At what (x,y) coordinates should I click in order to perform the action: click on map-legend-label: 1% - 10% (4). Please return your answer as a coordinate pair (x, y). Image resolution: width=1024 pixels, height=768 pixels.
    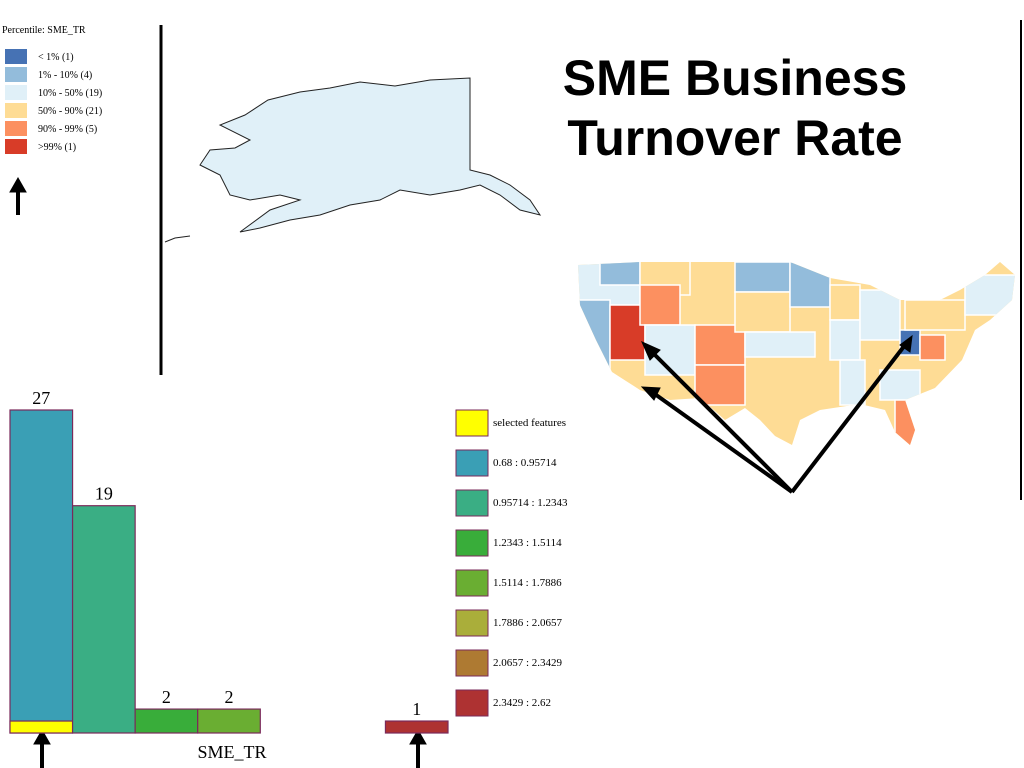
    Looking at the image, I should click on (65, 75).